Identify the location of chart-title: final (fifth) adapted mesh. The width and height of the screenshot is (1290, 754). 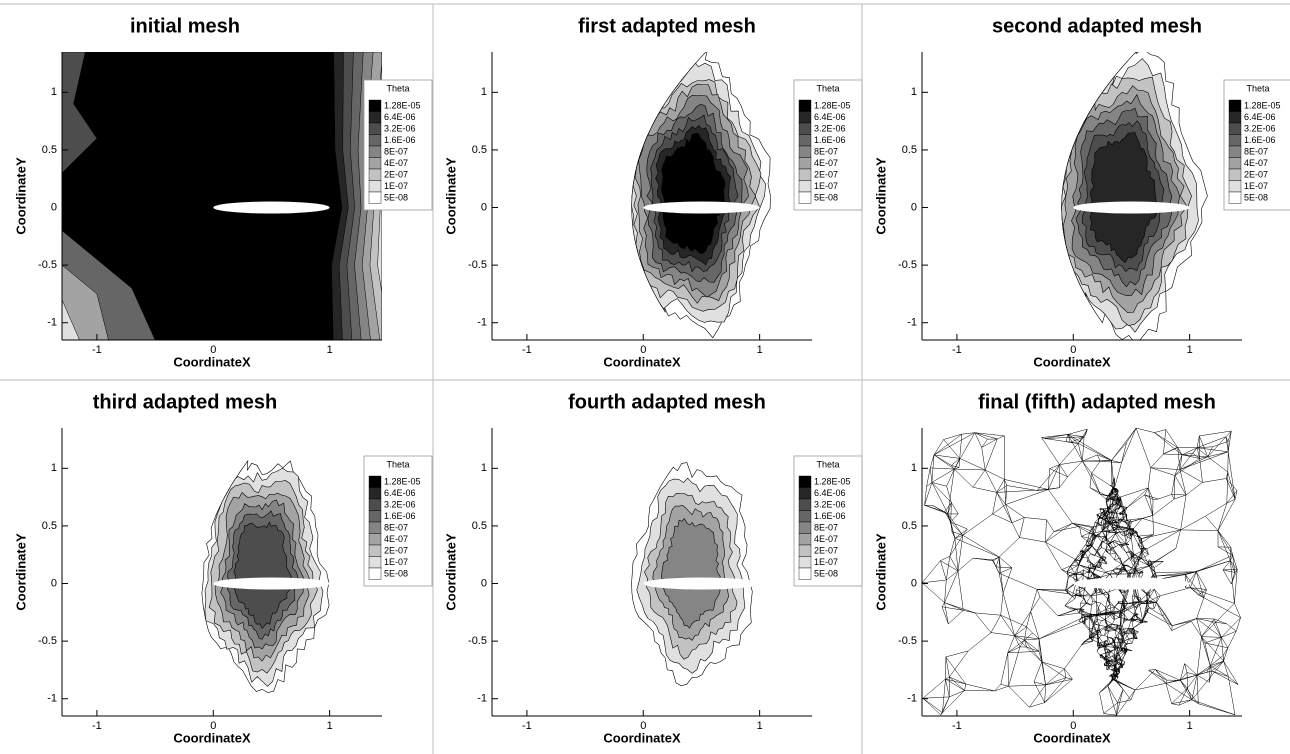
(1097, 402).